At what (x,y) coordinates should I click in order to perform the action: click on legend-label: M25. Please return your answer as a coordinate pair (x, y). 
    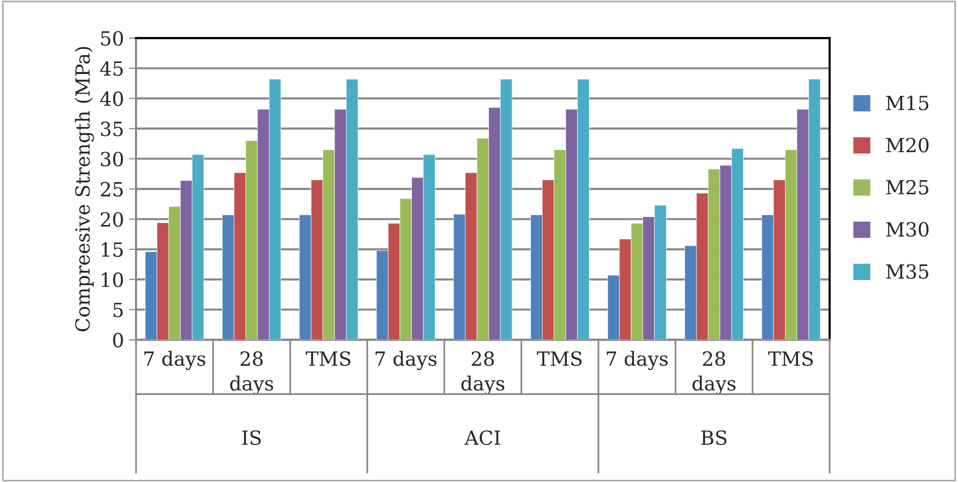
    Looking at the image, I should click on (907, 187).